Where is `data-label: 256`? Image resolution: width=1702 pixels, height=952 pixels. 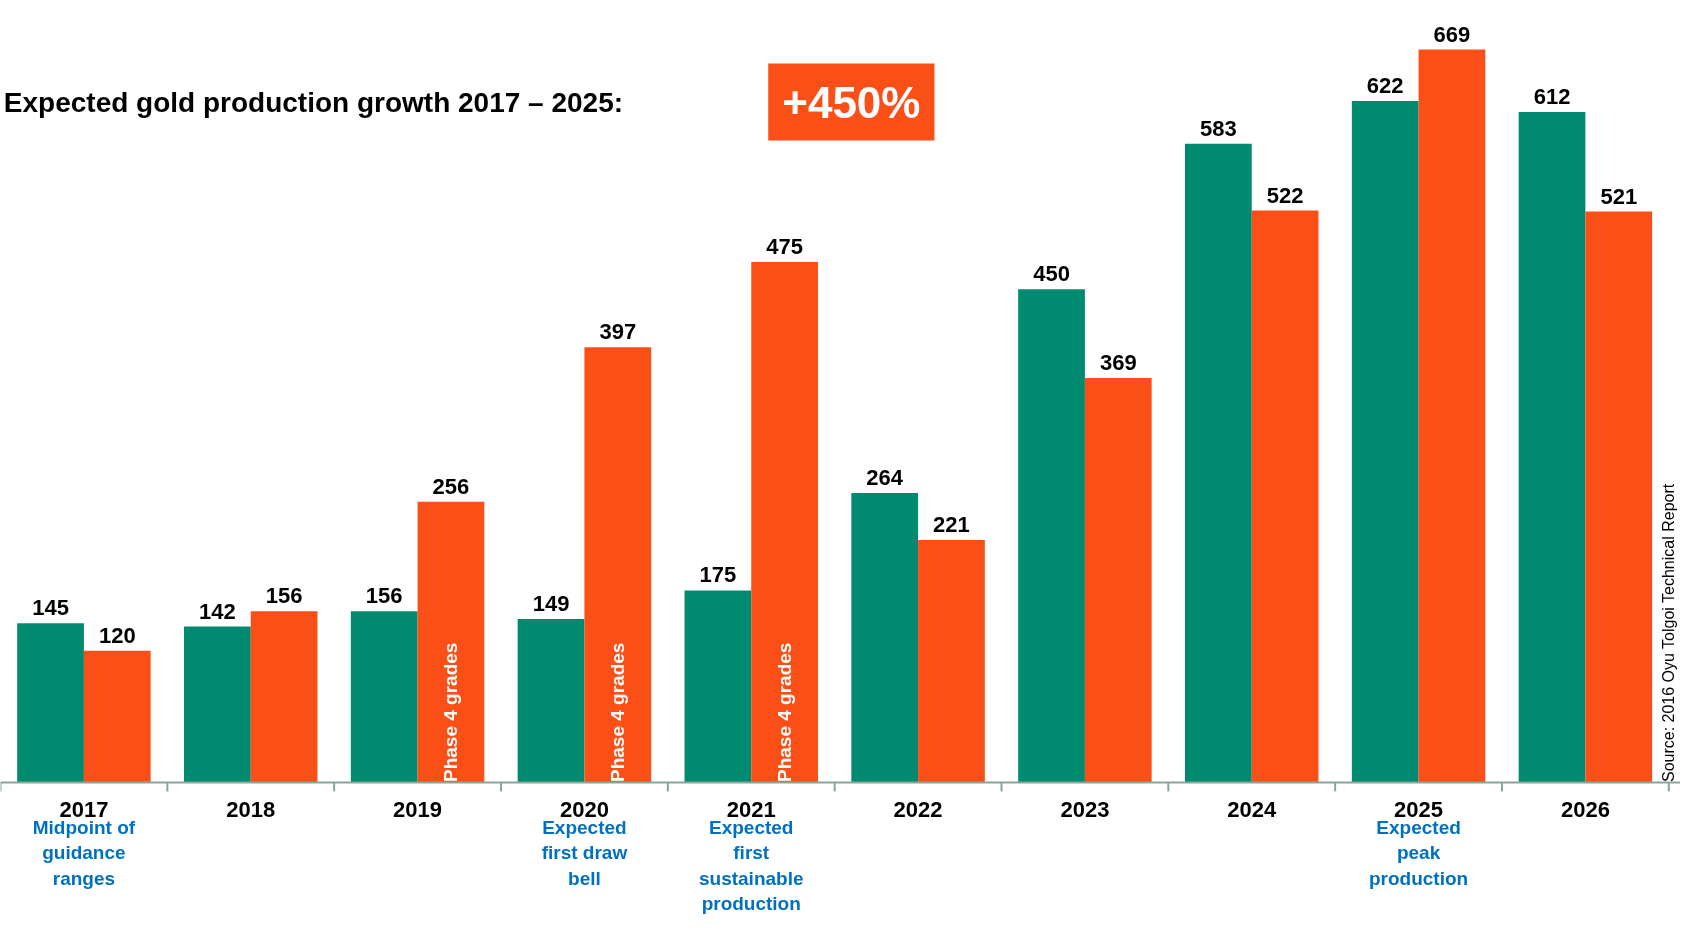 data-label: 256 is located at coordinates (451, 486).